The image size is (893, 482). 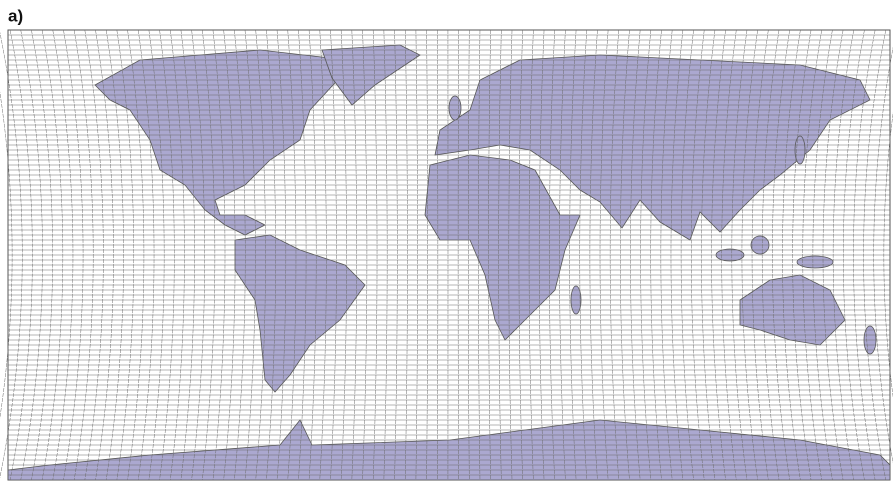 I want to click on new-guinea, so click(x=815, y=262).